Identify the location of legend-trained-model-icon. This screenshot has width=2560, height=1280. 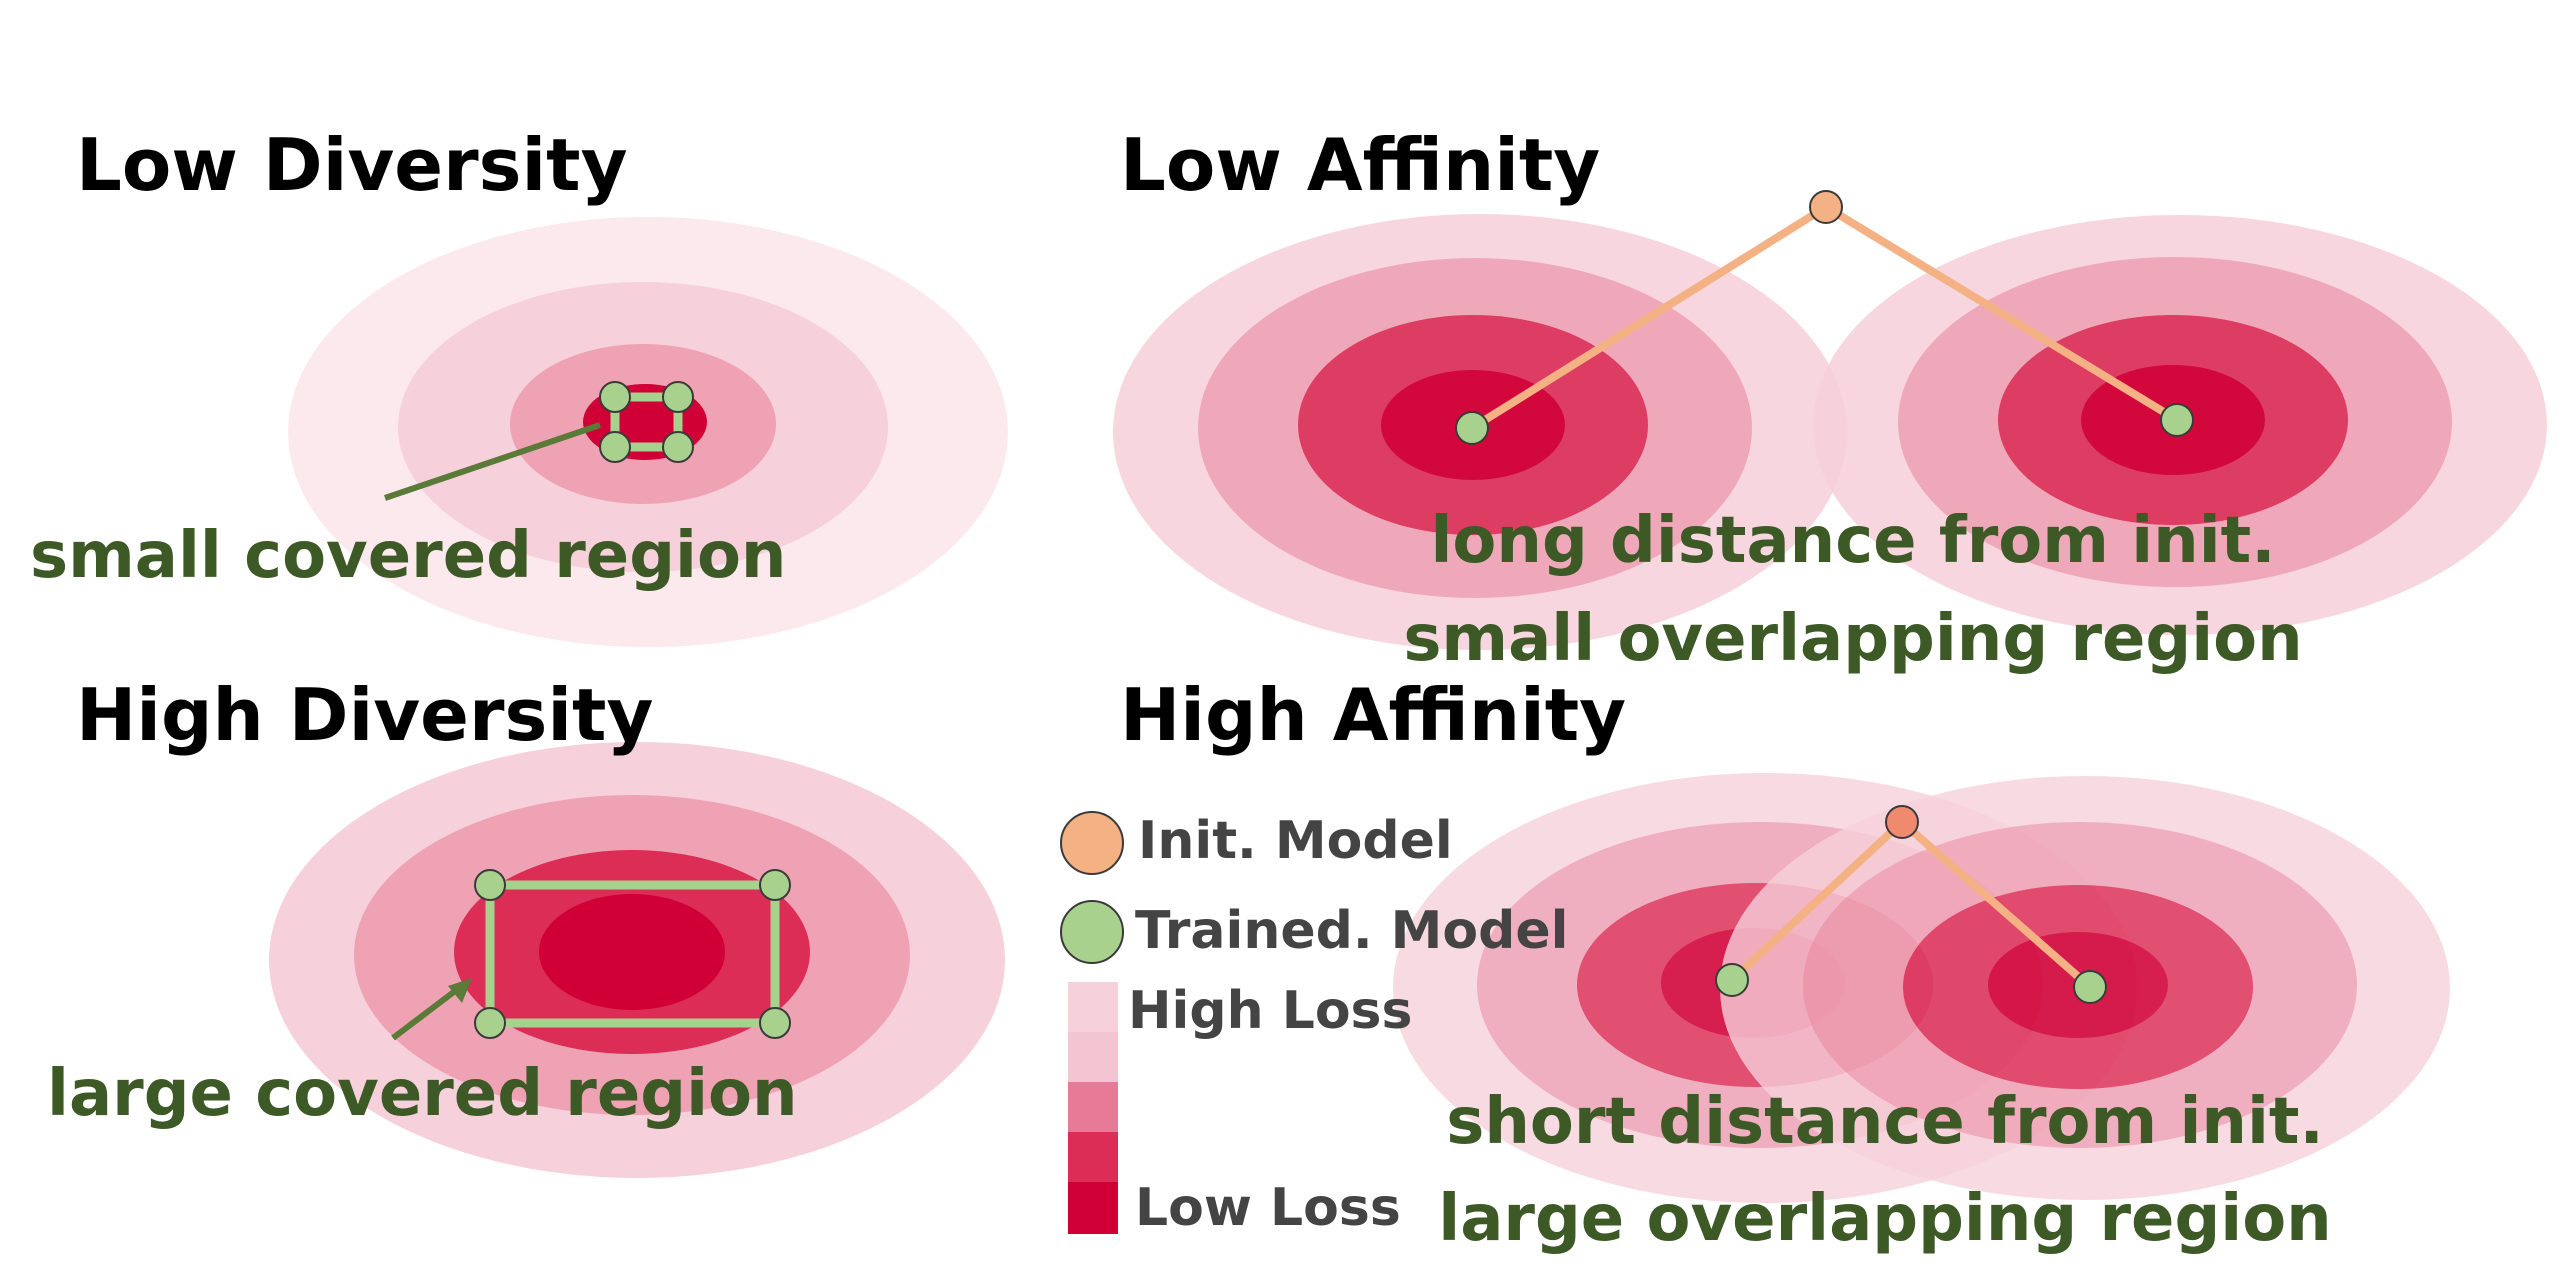
(1092, 932).